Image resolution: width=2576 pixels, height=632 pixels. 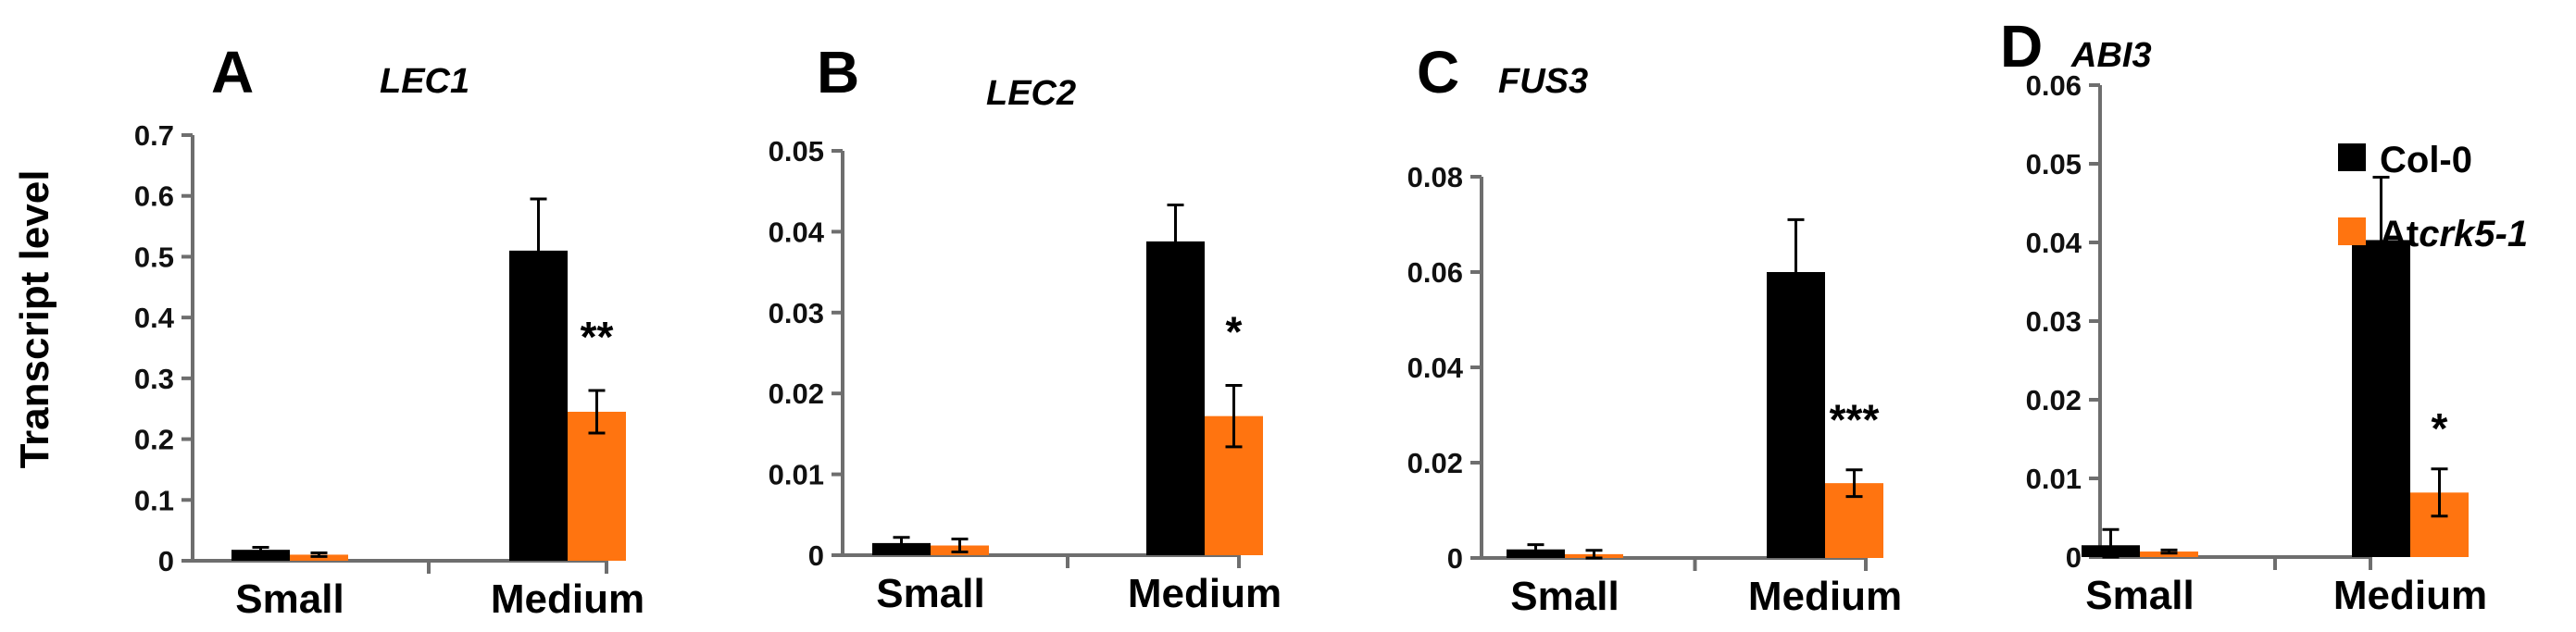 I want to click on legend-label-atcrk5-1: Atcrk5-1, so click(x=2454, y=234).